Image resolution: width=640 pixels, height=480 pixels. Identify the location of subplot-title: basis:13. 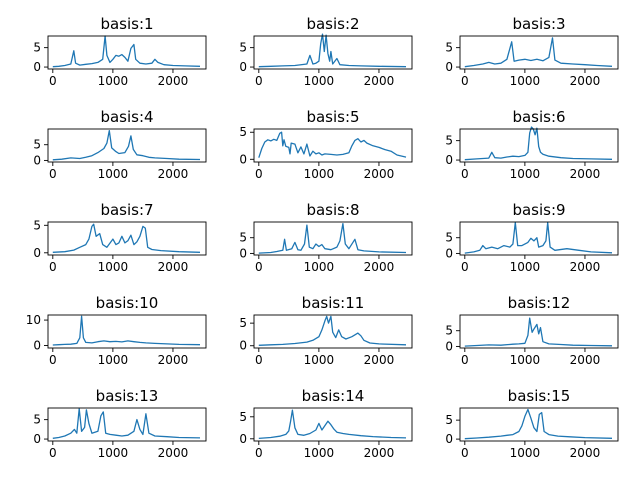
(127, 396).